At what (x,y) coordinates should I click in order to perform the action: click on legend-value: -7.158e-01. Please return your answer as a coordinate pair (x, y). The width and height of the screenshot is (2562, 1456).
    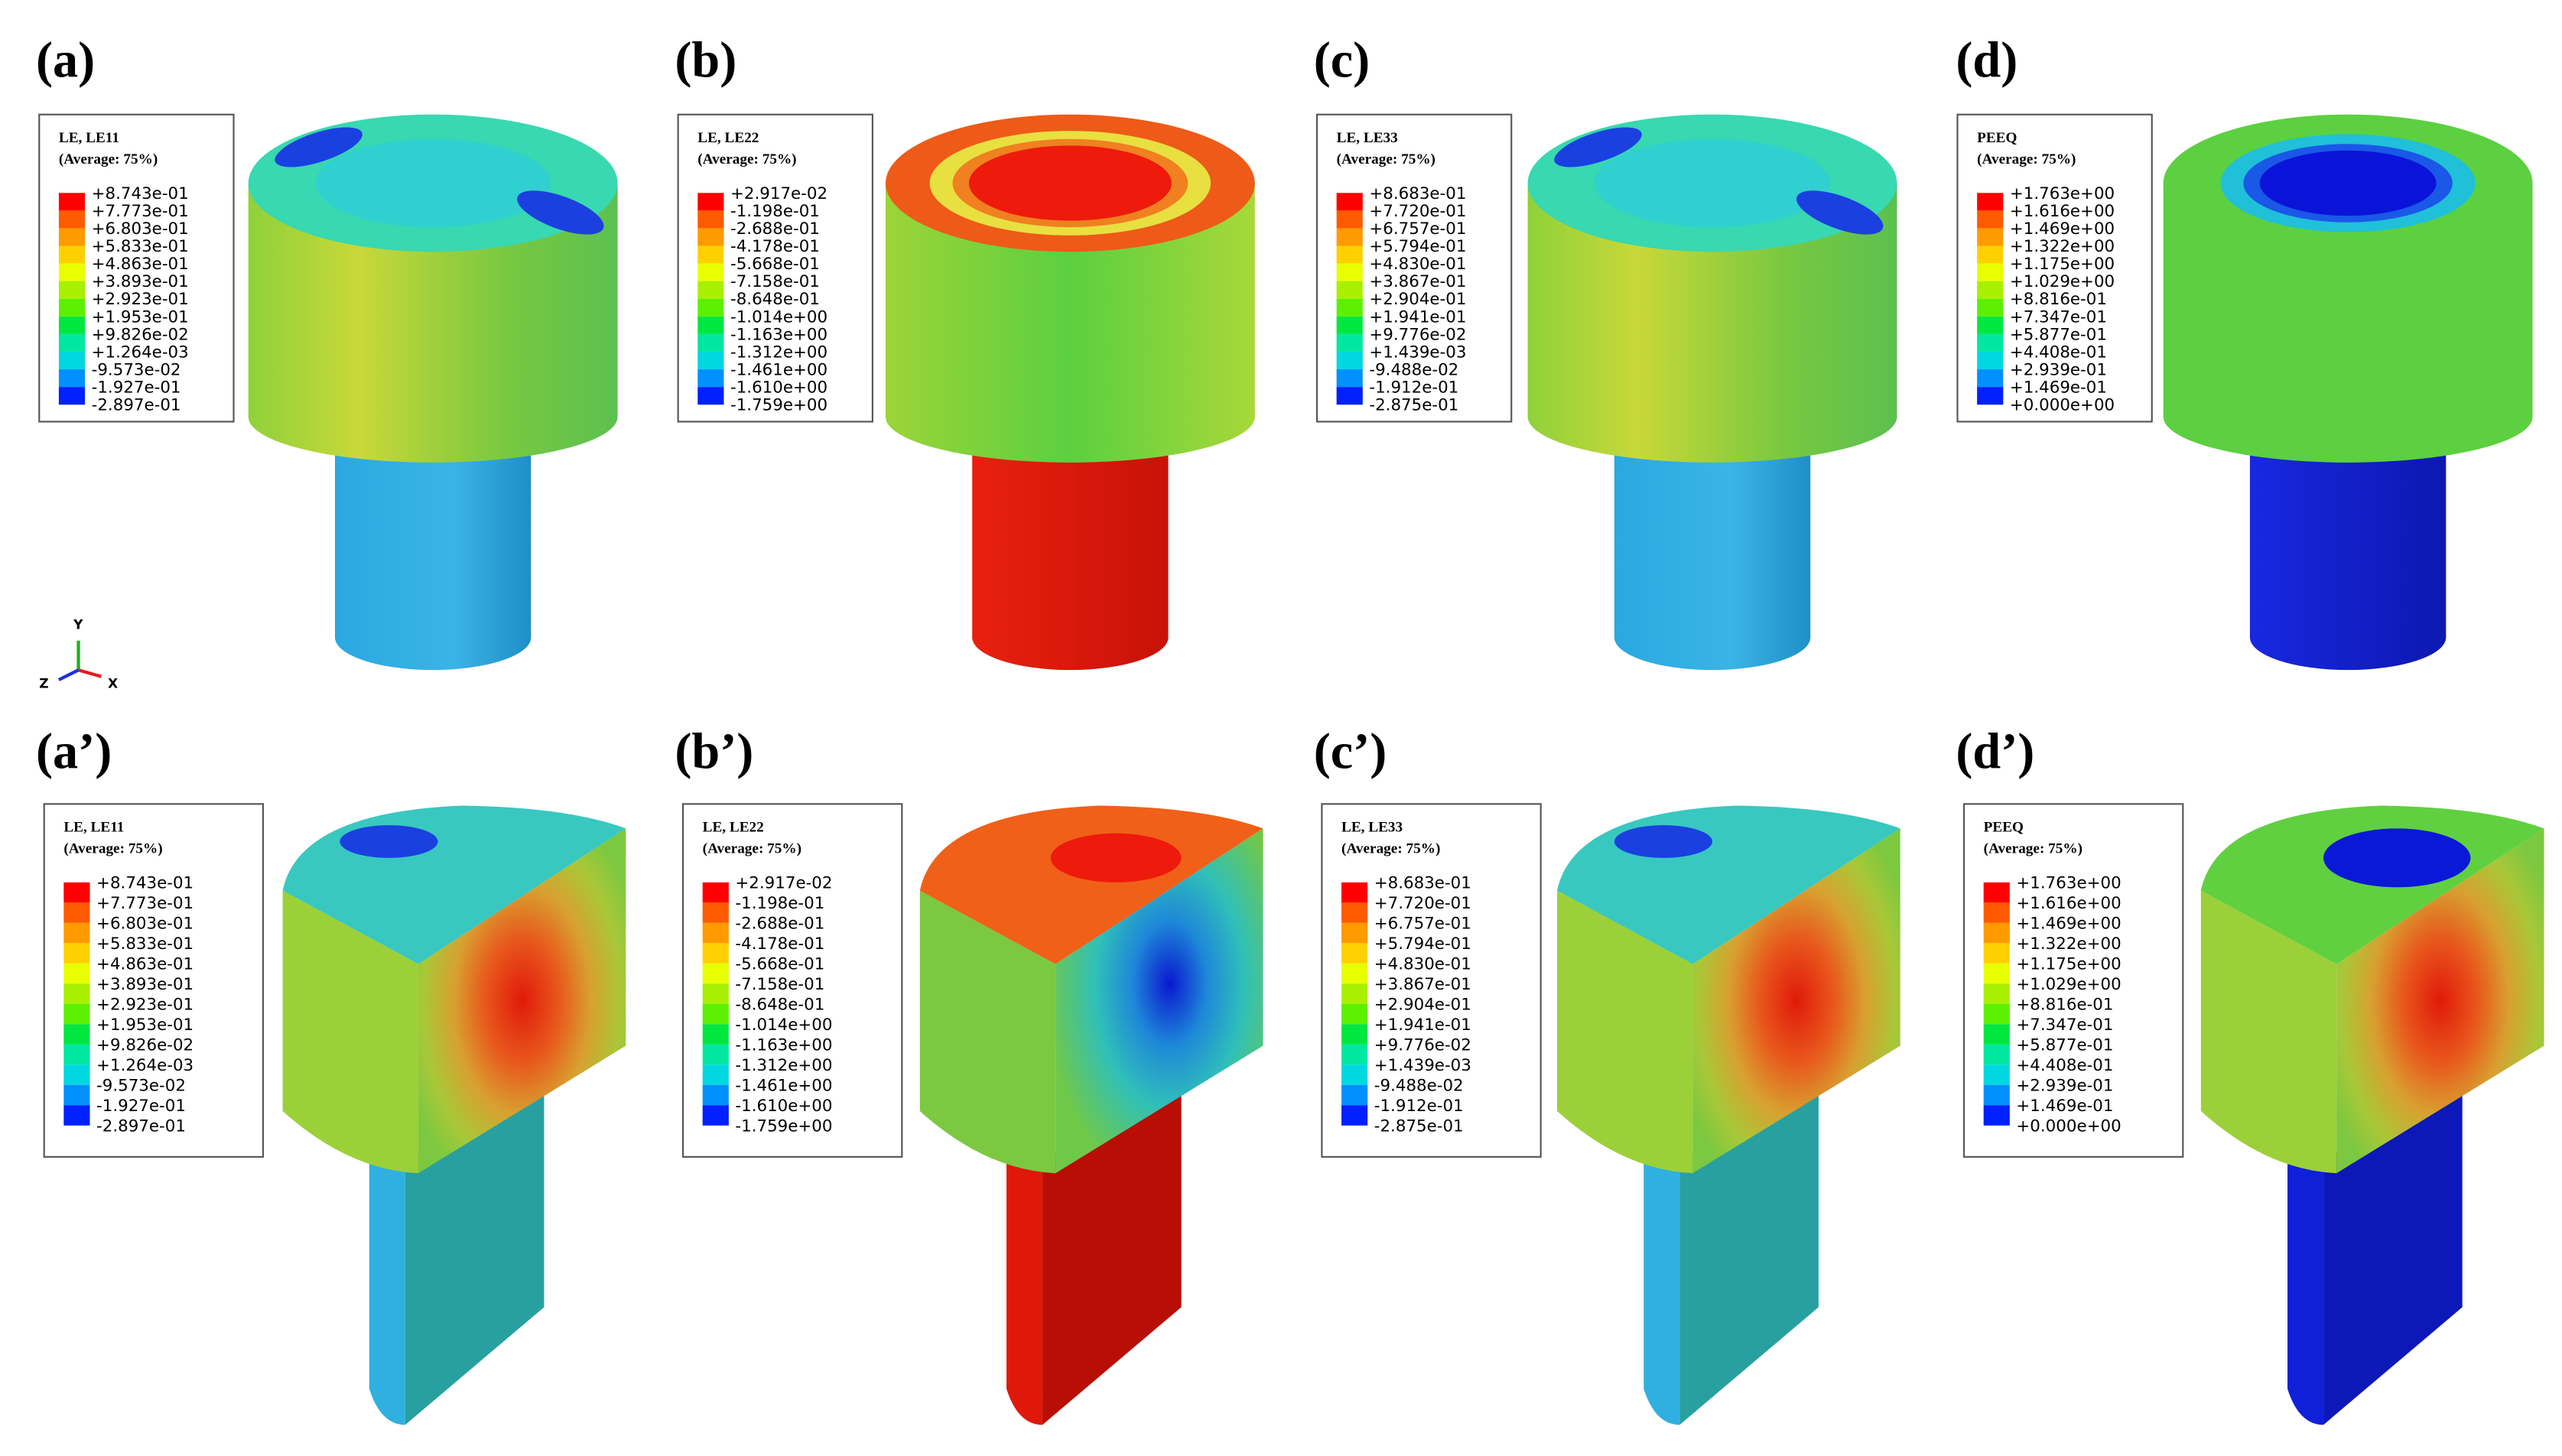
    Looking at the image, I should click on (779, 984).